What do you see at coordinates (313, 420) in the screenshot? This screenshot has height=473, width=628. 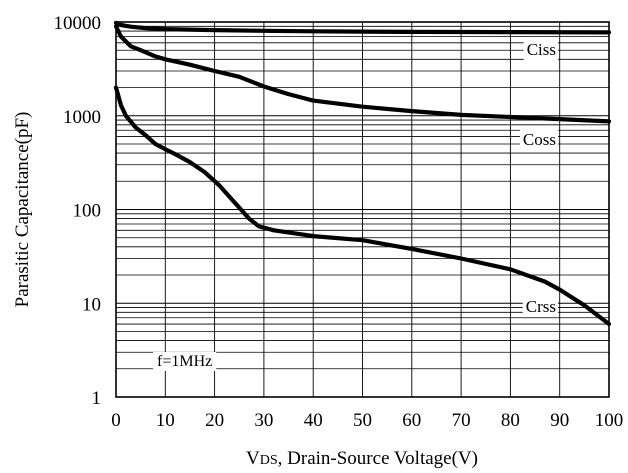 I see `x-tick-label: 40` at bounding box center [313, 420].